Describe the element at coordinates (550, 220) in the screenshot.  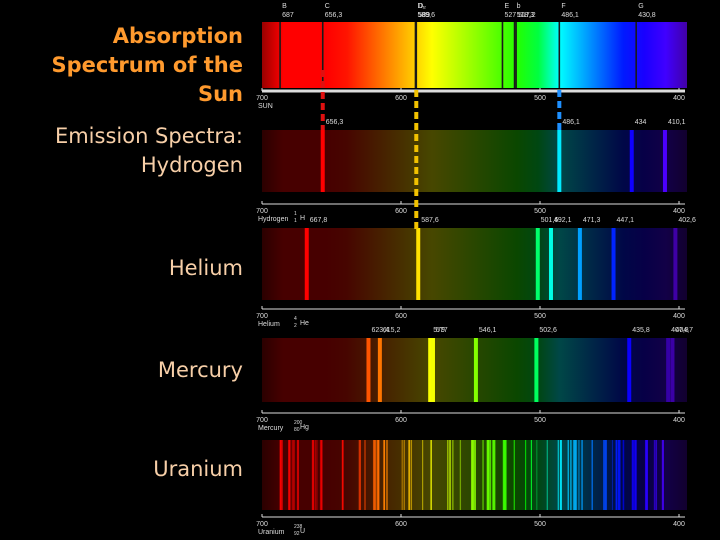
I see `line-label: 501,6` at that location.